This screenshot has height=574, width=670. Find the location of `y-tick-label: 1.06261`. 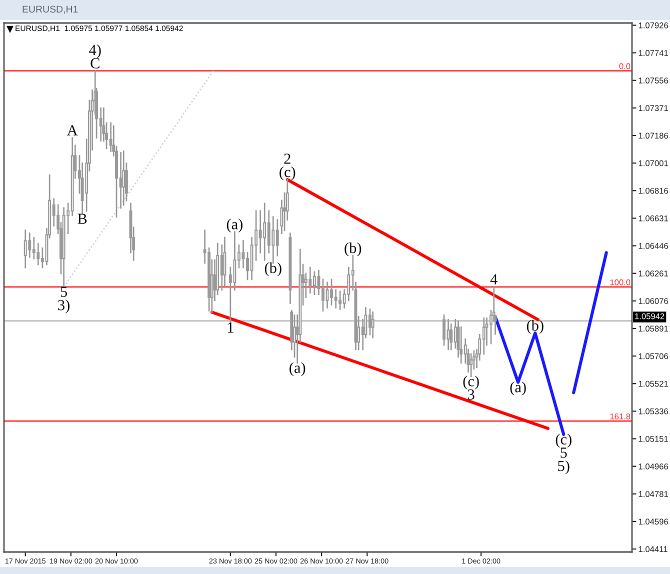

y-tick-label: 1.06261 is located at coordinates (653, 273).